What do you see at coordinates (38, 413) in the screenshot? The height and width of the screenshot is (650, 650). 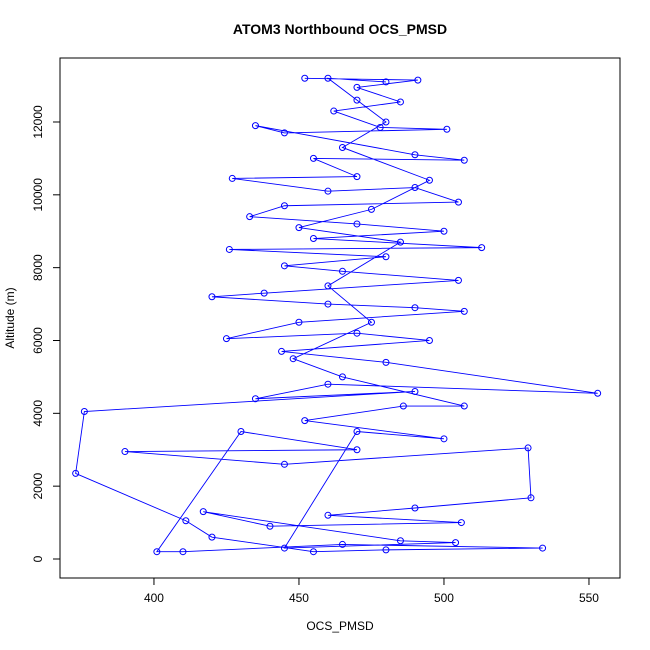 I see `y-tick-label: 4000` at bounding box center [38, 413].